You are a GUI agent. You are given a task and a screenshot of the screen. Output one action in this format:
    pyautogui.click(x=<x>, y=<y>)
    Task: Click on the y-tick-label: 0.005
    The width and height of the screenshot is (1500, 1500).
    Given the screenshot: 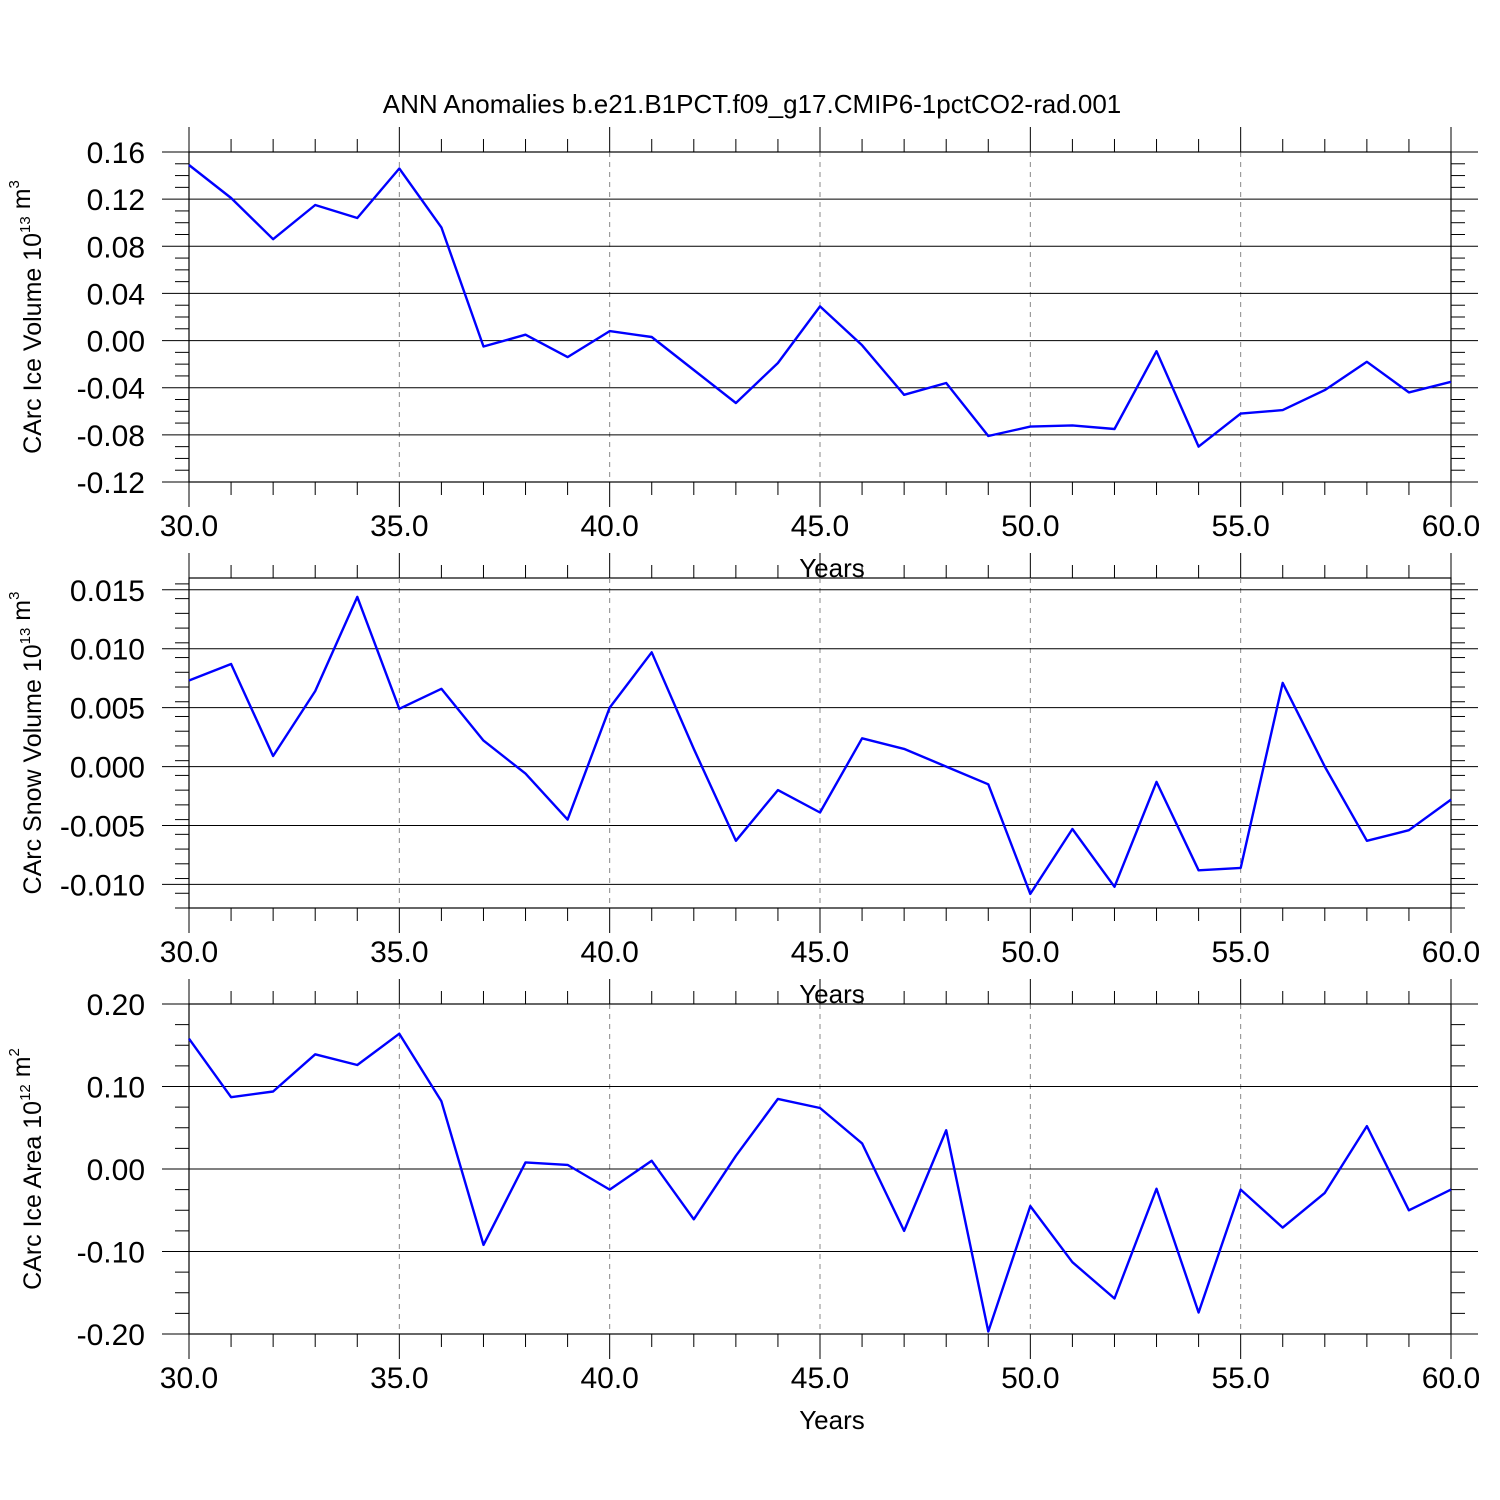 What is the action you would take?
    pyautogui.click(x=107, y=709)
    